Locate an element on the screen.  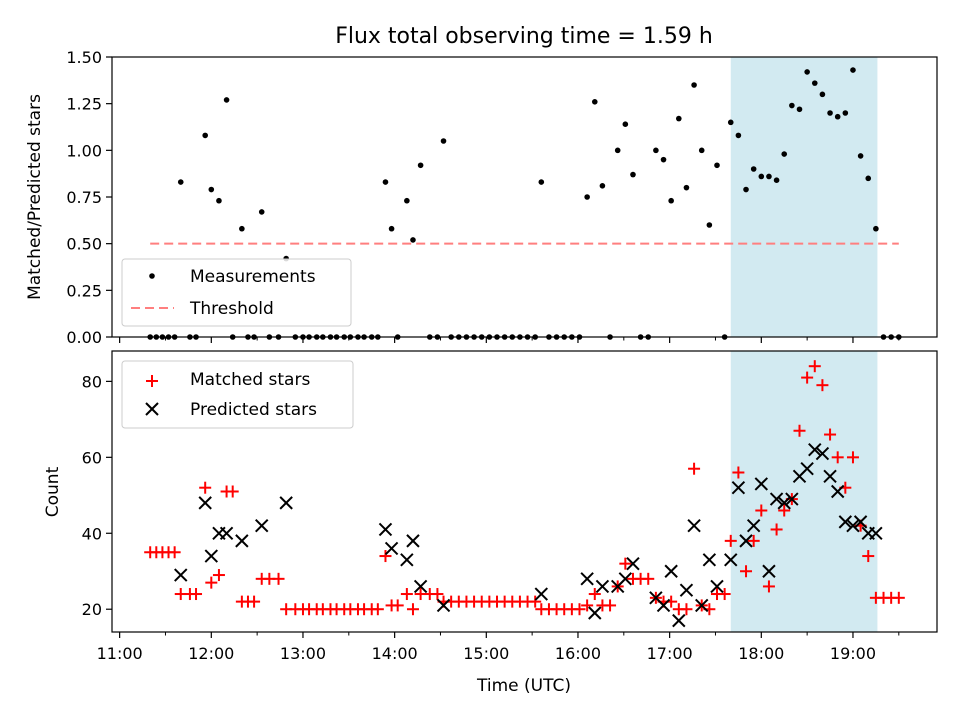
top-highlight-span is located at coordinates (804, 197).